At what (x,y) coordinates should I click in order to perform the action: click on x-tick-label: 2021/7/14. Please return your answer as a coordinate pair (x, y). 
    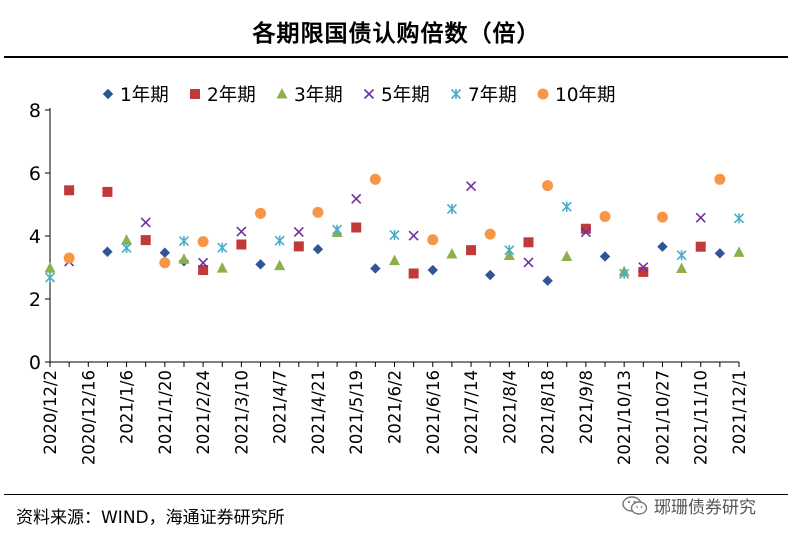
    Looking at the image, I should click on (471, 412).